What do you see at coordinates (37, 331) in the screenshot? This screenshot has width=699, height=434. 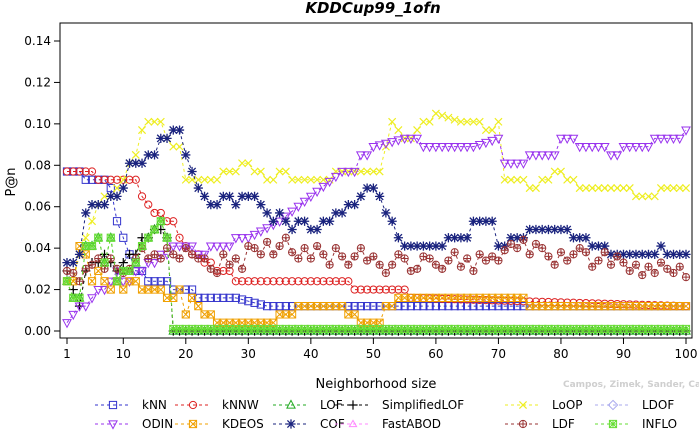 I see `y-tick-label: 0.00` at bounding box center [37, 331].